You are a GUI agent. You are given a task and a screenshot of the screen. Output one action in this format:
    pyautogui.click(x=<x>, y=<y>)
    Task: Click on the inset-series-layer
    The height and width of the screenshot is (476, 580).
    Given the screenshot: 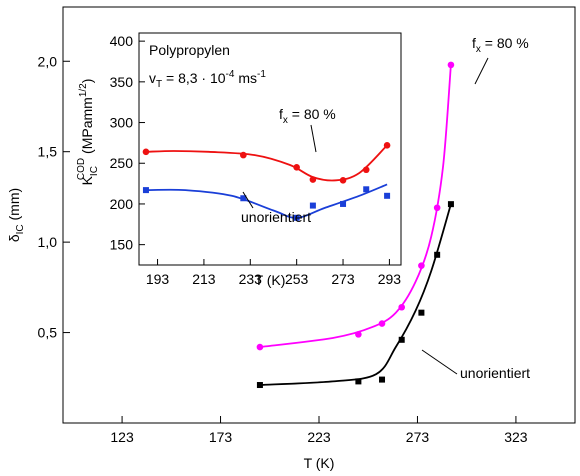 What is the action you would take?
    pyautogui.click(x=266, y=181)
    